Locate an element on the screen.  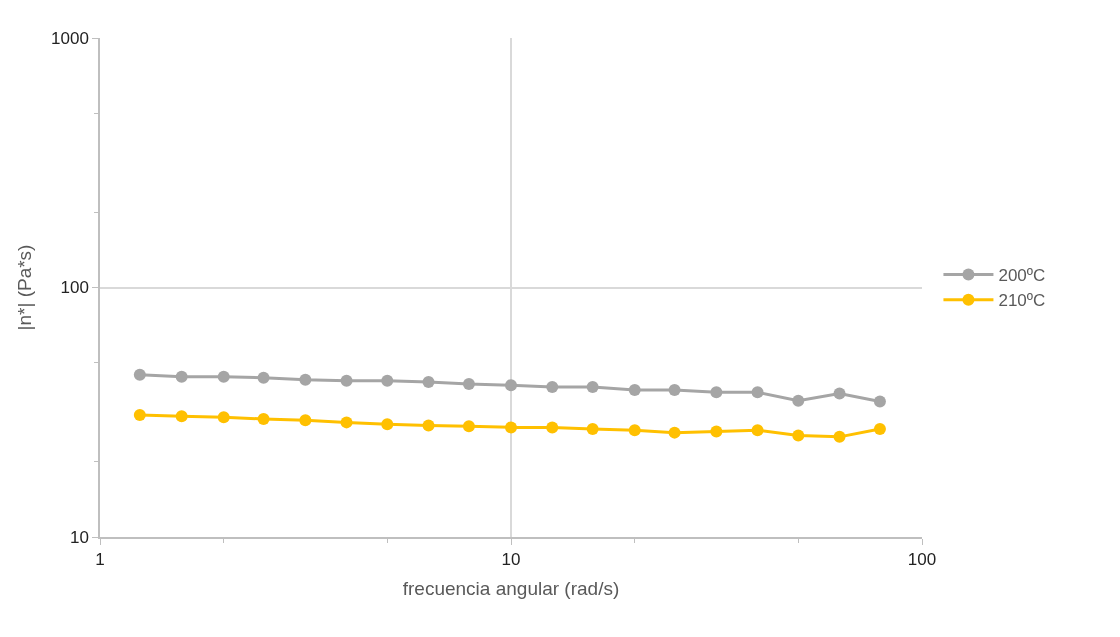
y-axis-title: |n*| (Pa*s) is located at coordinates (25, 287).